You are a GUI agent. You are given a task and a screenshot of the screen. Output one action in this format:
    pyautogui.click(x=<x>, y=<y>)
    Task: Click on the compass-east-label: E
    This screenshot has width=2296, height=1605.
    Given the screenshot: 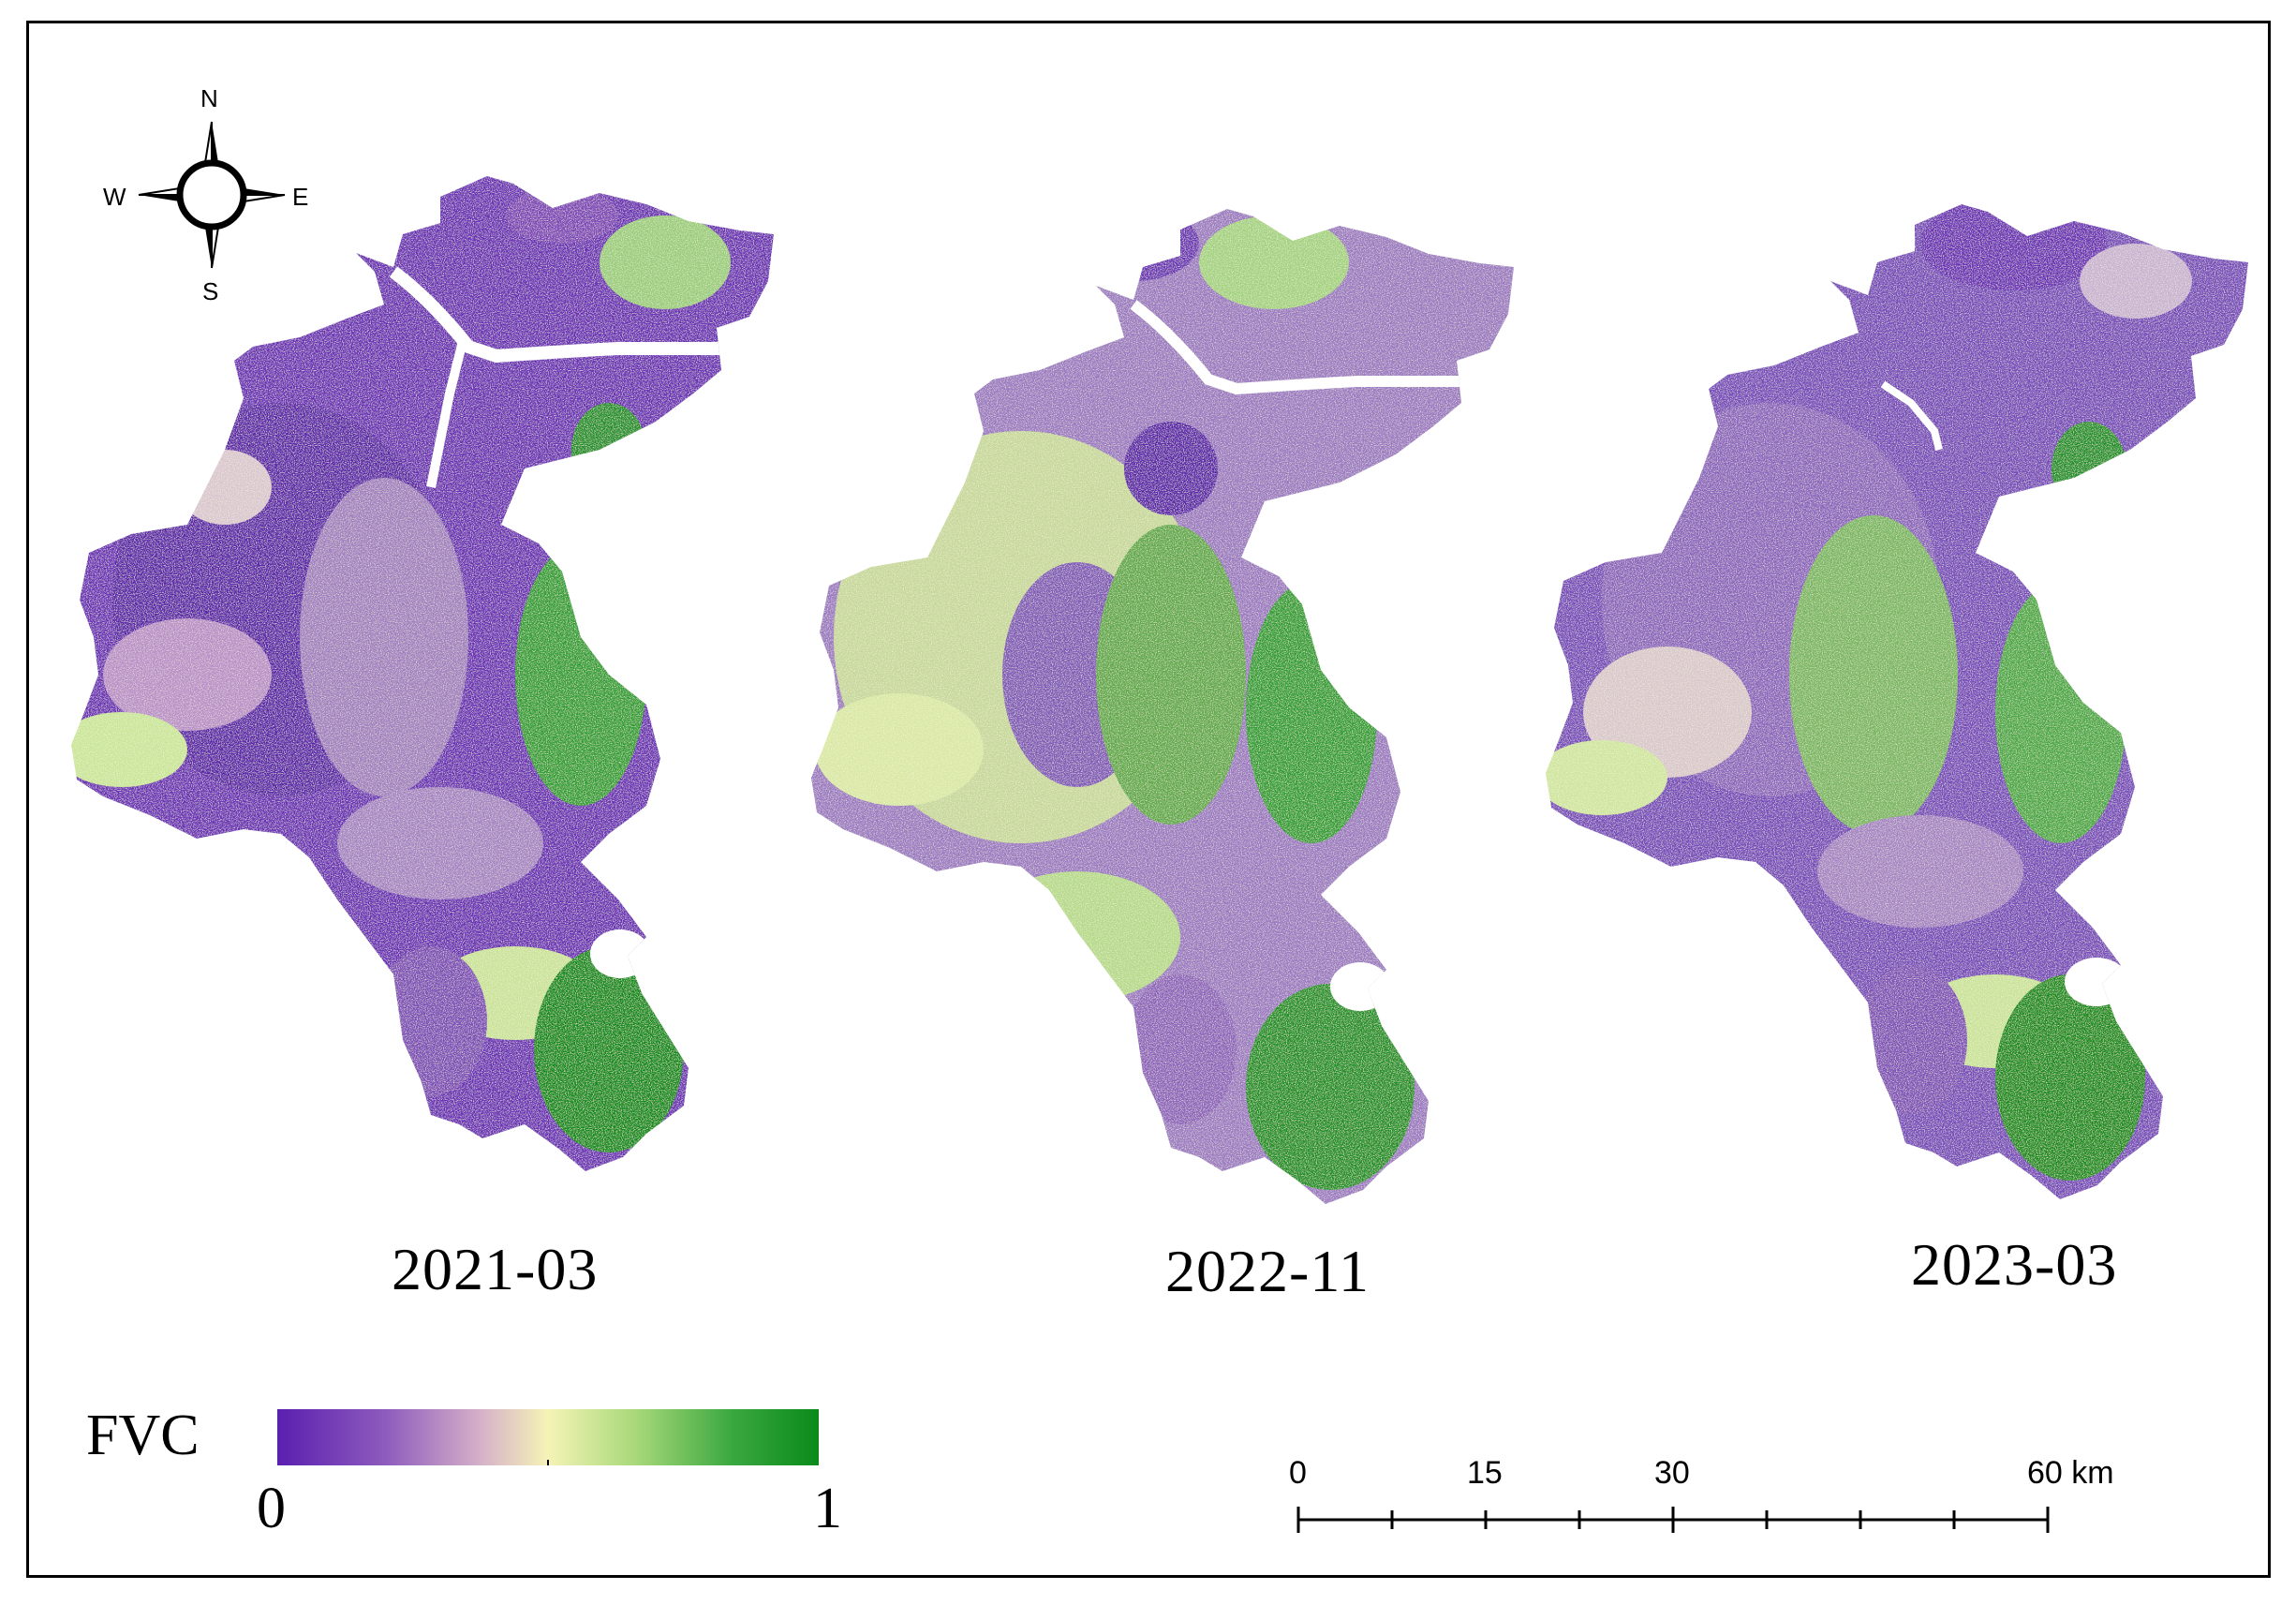 What is the action you would take?
    pyautogui.click(x=300, y=197)
    